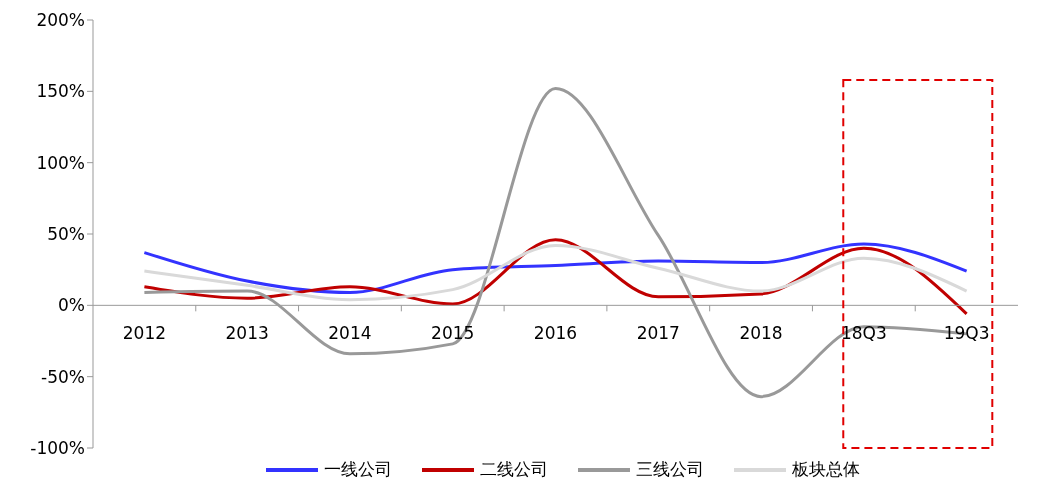  What do you see at coordinates (144, 333) in the screenshot?
I see `x-tick-label: 2012` at bounding box center [144, 333].